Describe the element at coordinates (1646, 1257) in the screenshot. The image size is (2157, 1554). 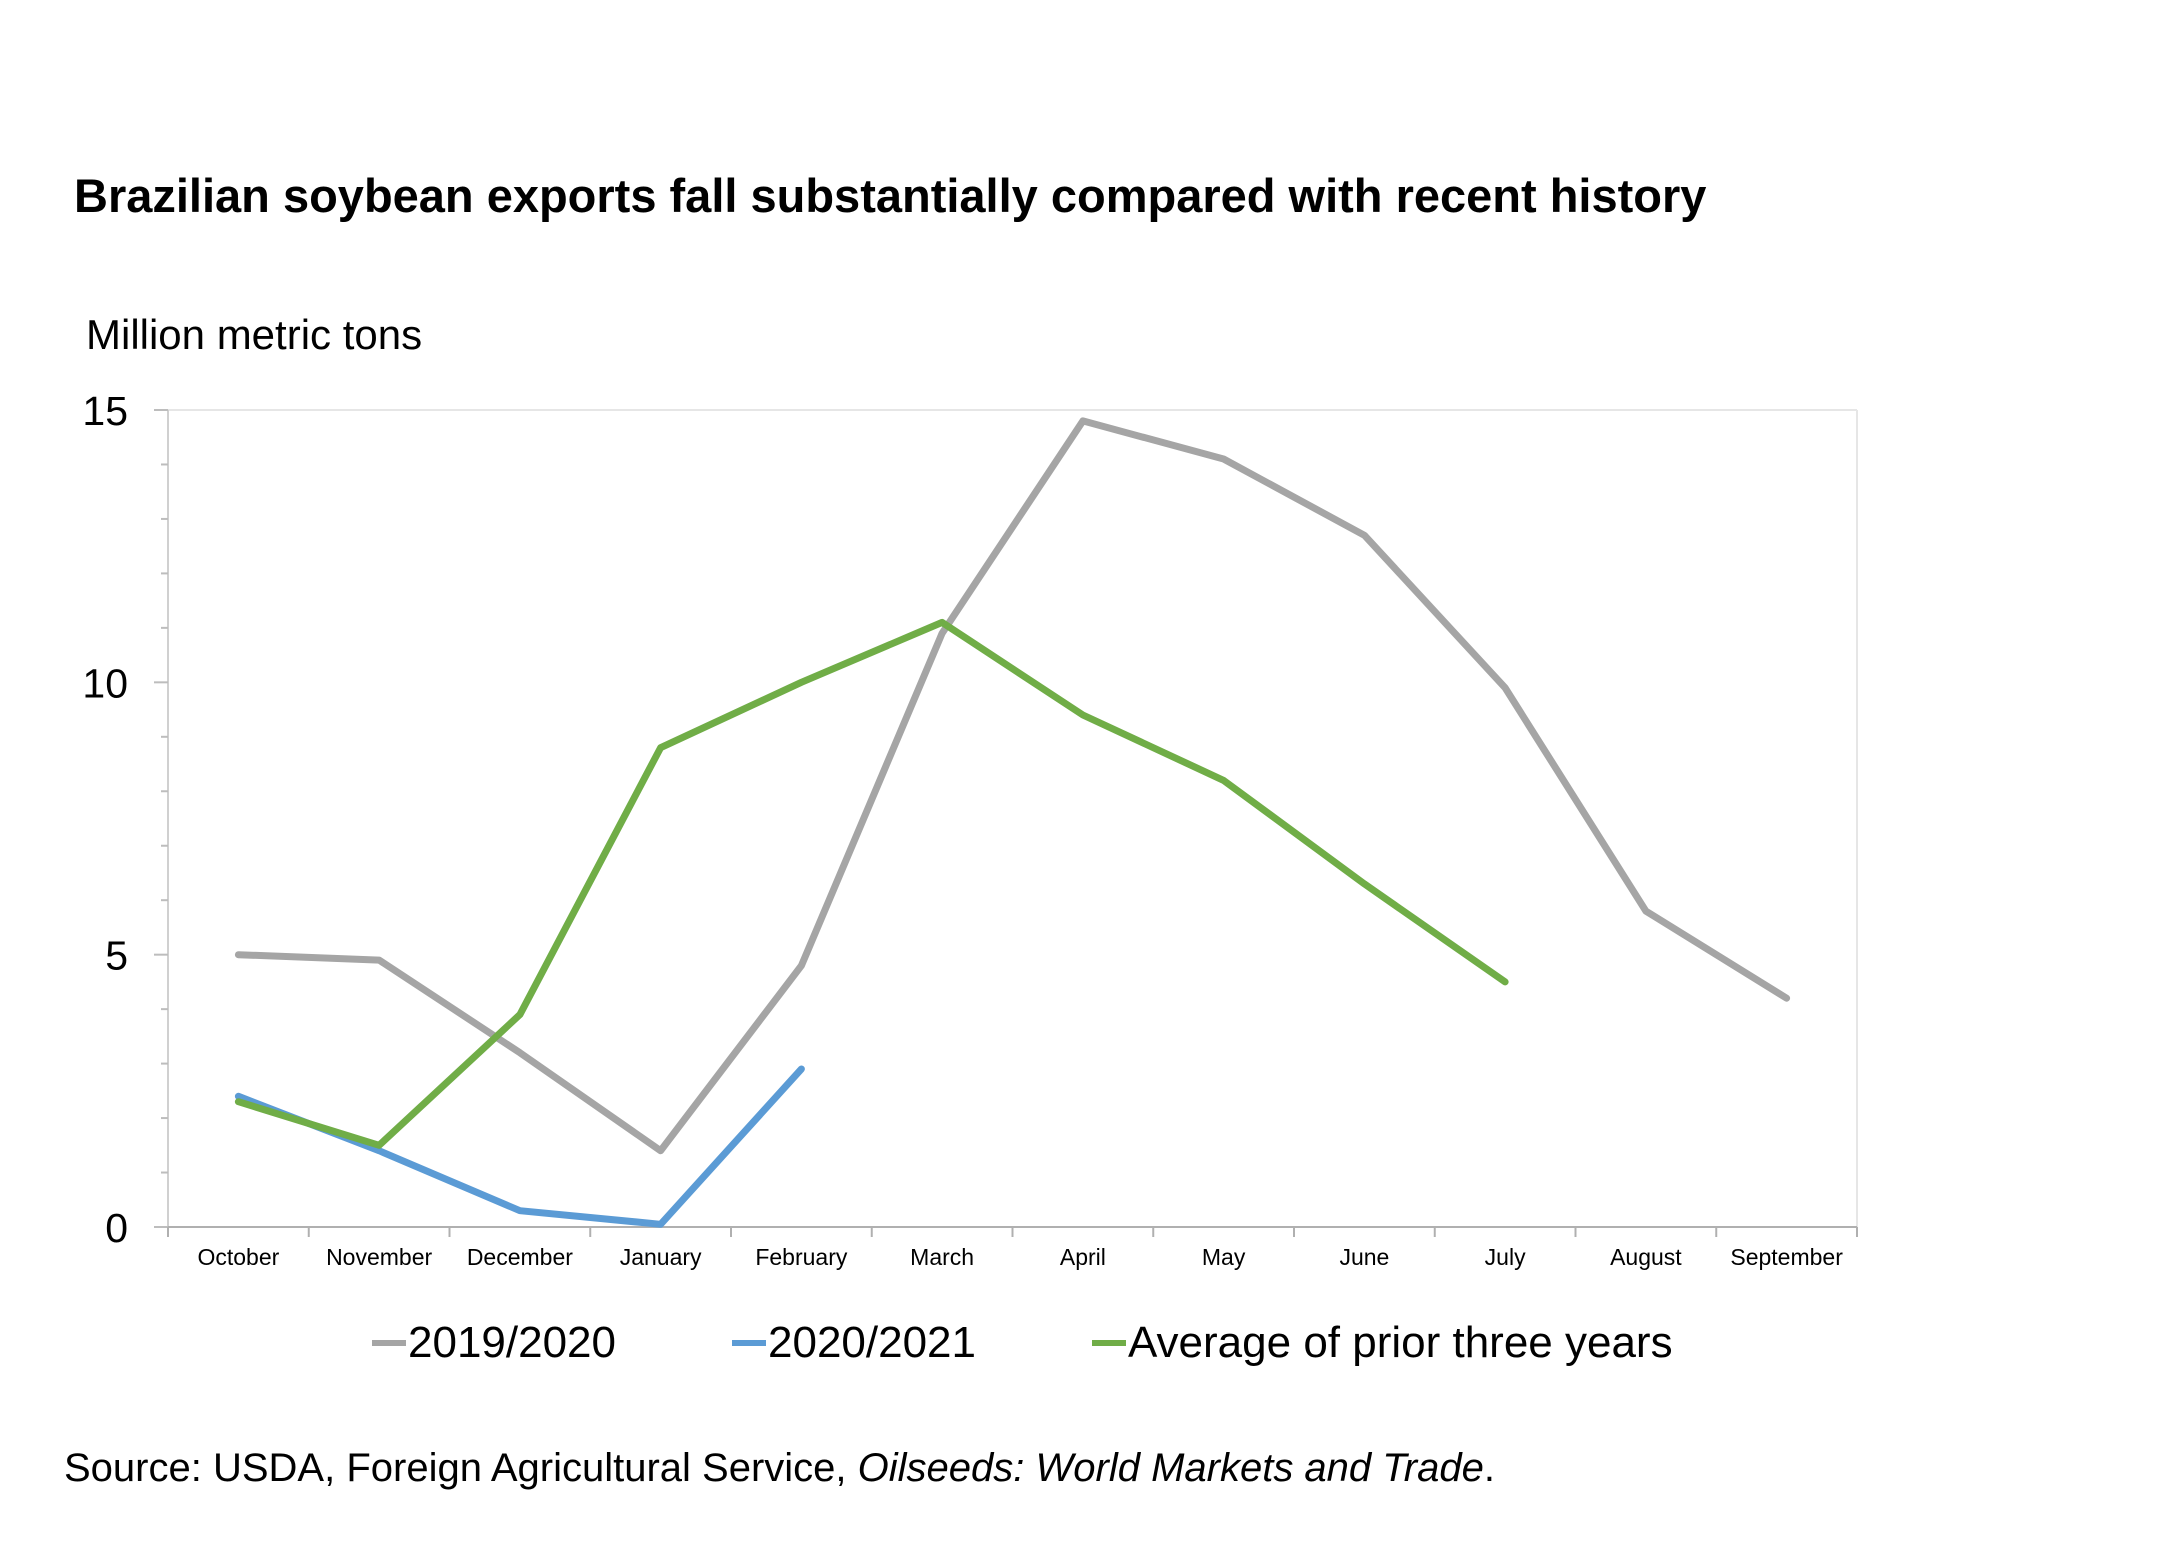
I see `x-tick-label: August` at that location.